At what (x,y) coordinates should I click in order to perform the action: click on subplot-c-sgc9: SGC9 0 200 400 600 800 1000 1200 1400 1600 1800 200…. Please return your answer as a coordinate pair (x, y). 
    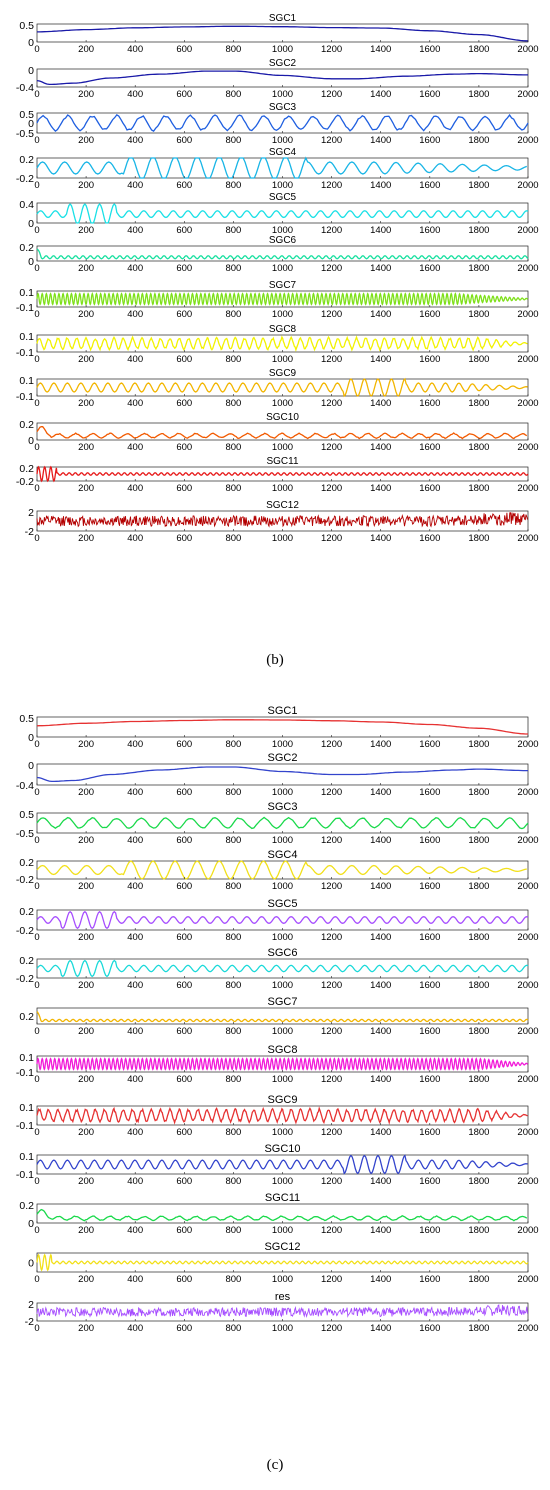
    Looking at the image, I should click on (277, 1116).